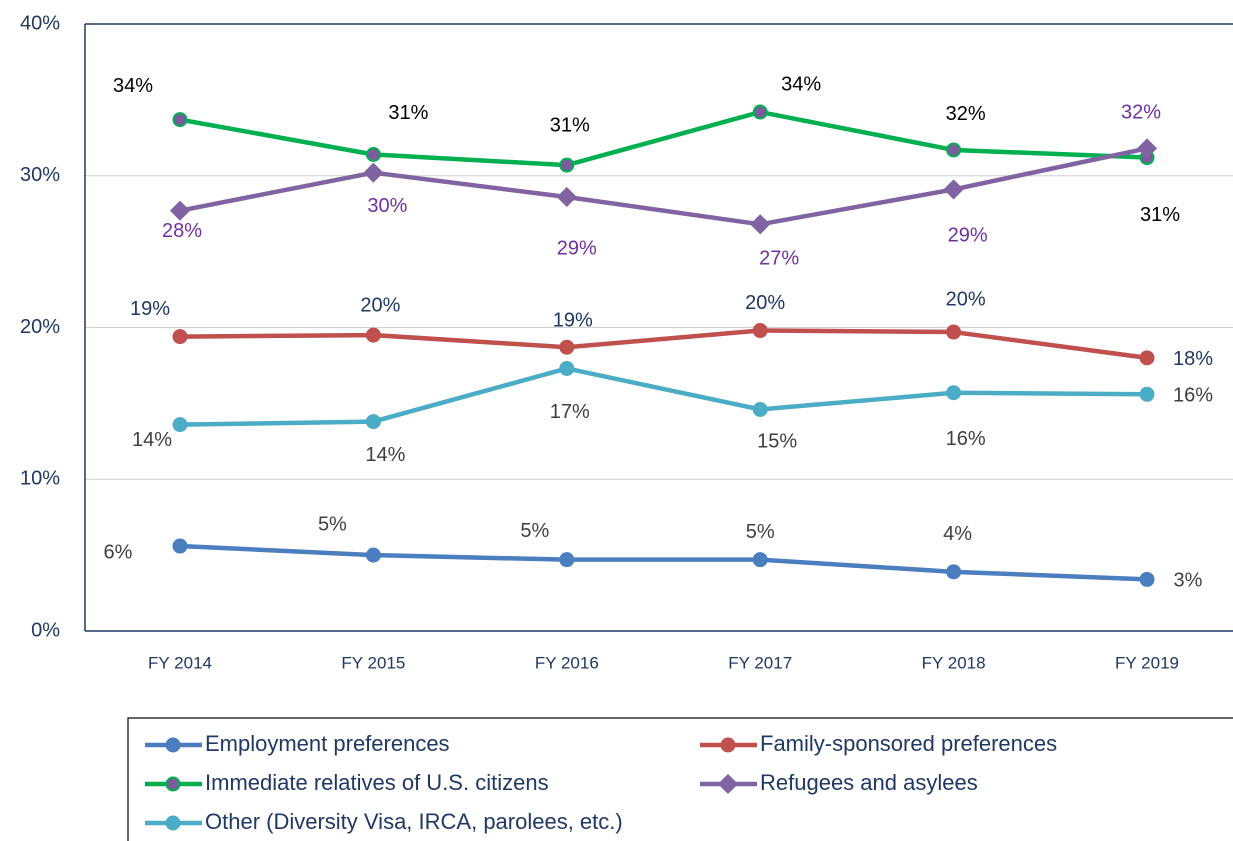  I want to click on y-tick-label: 40%, so click(40, 23).